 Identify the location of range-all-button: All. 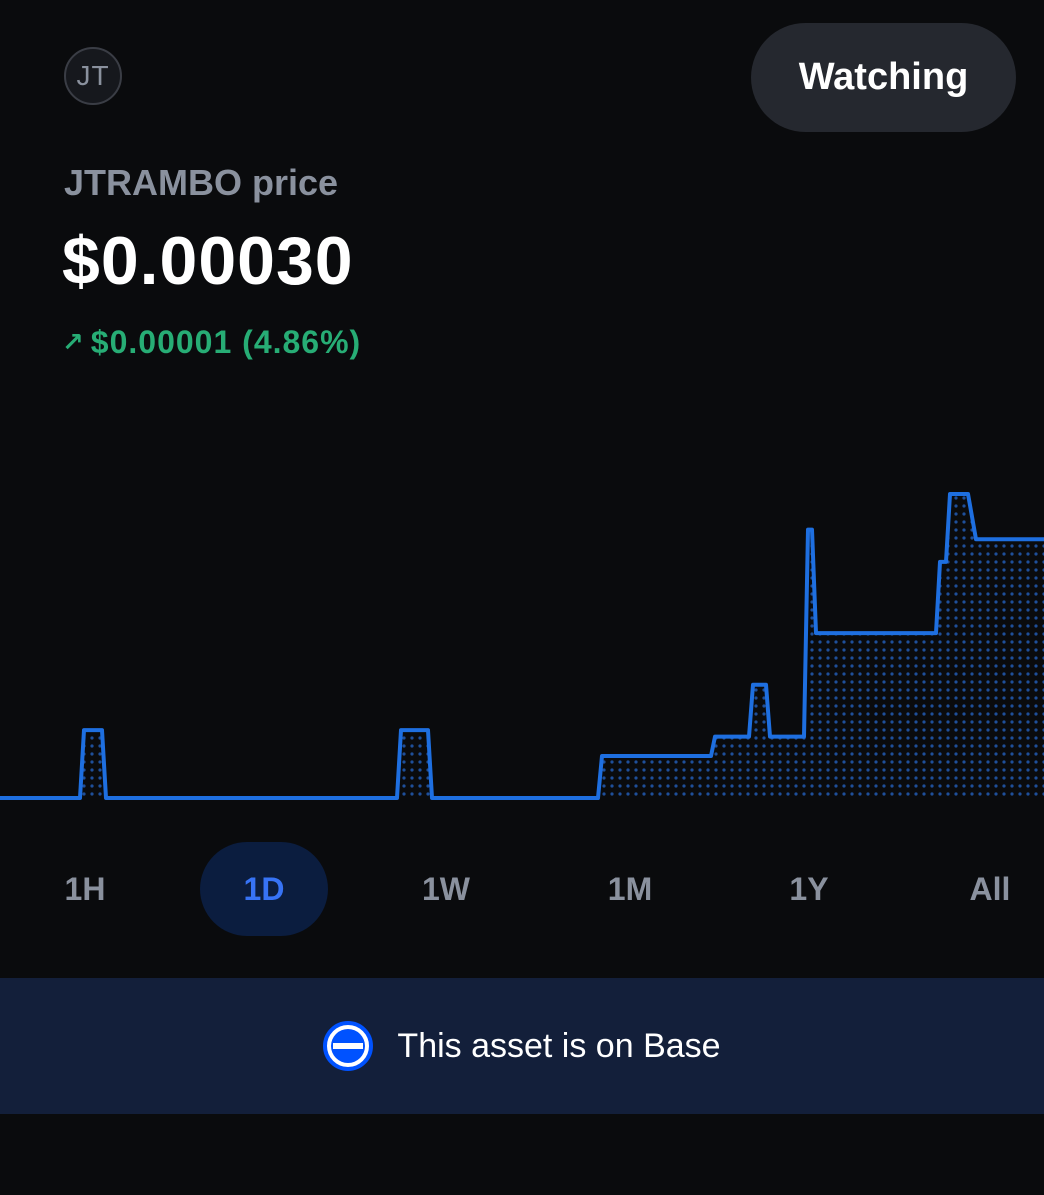
(990, 888).